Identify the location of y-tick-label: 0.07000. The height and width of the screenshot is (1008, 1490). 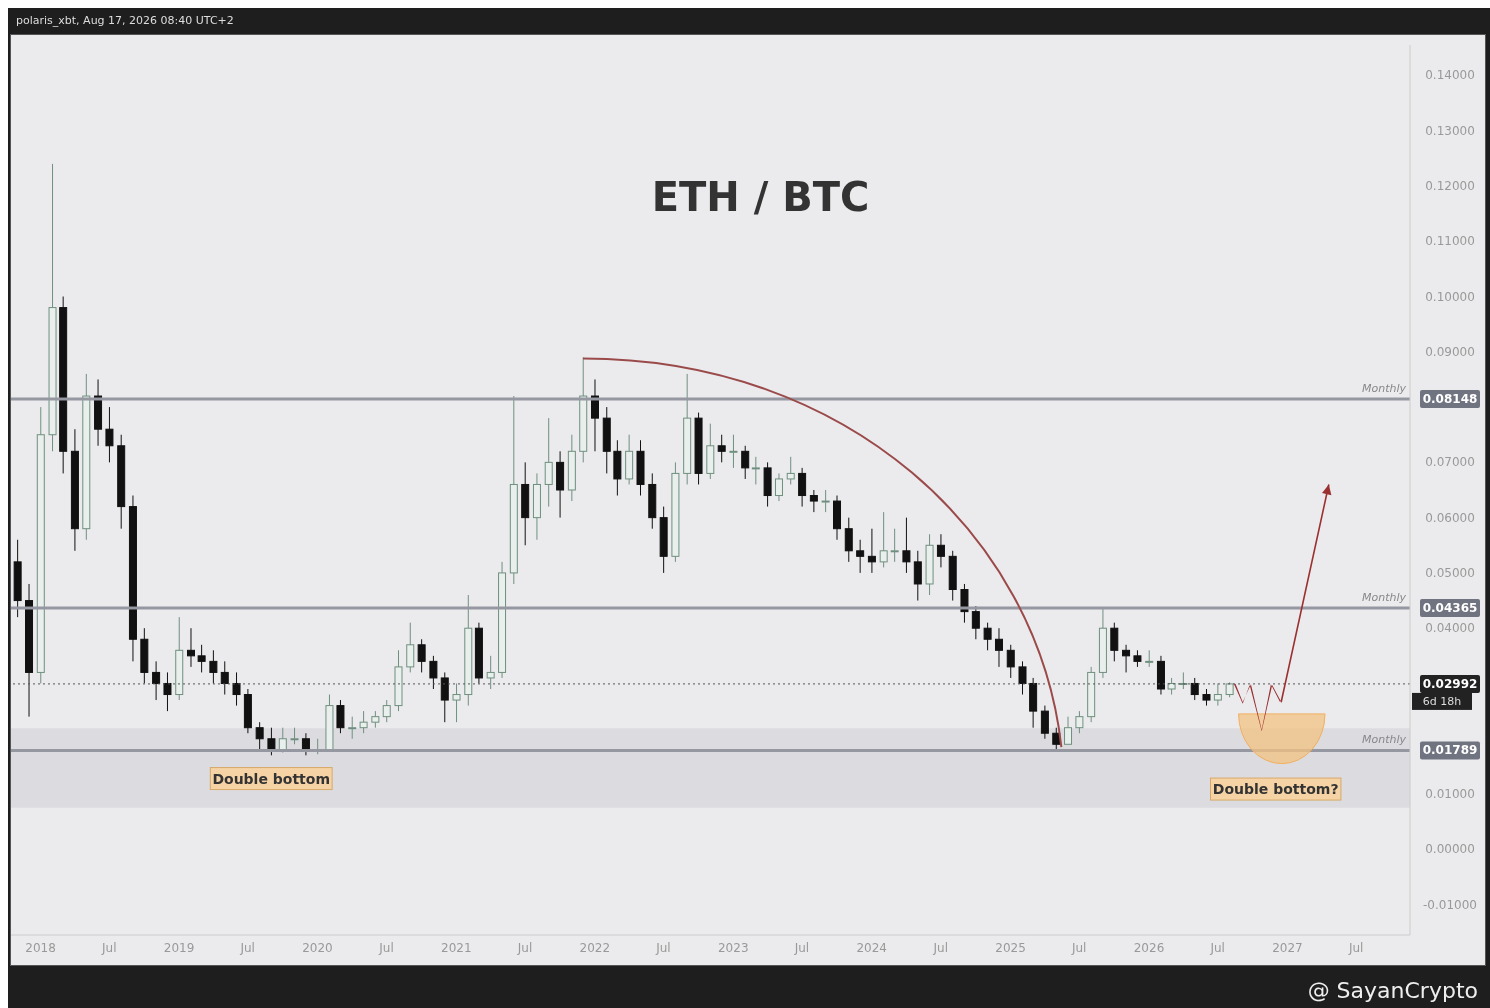
(1450, 462).